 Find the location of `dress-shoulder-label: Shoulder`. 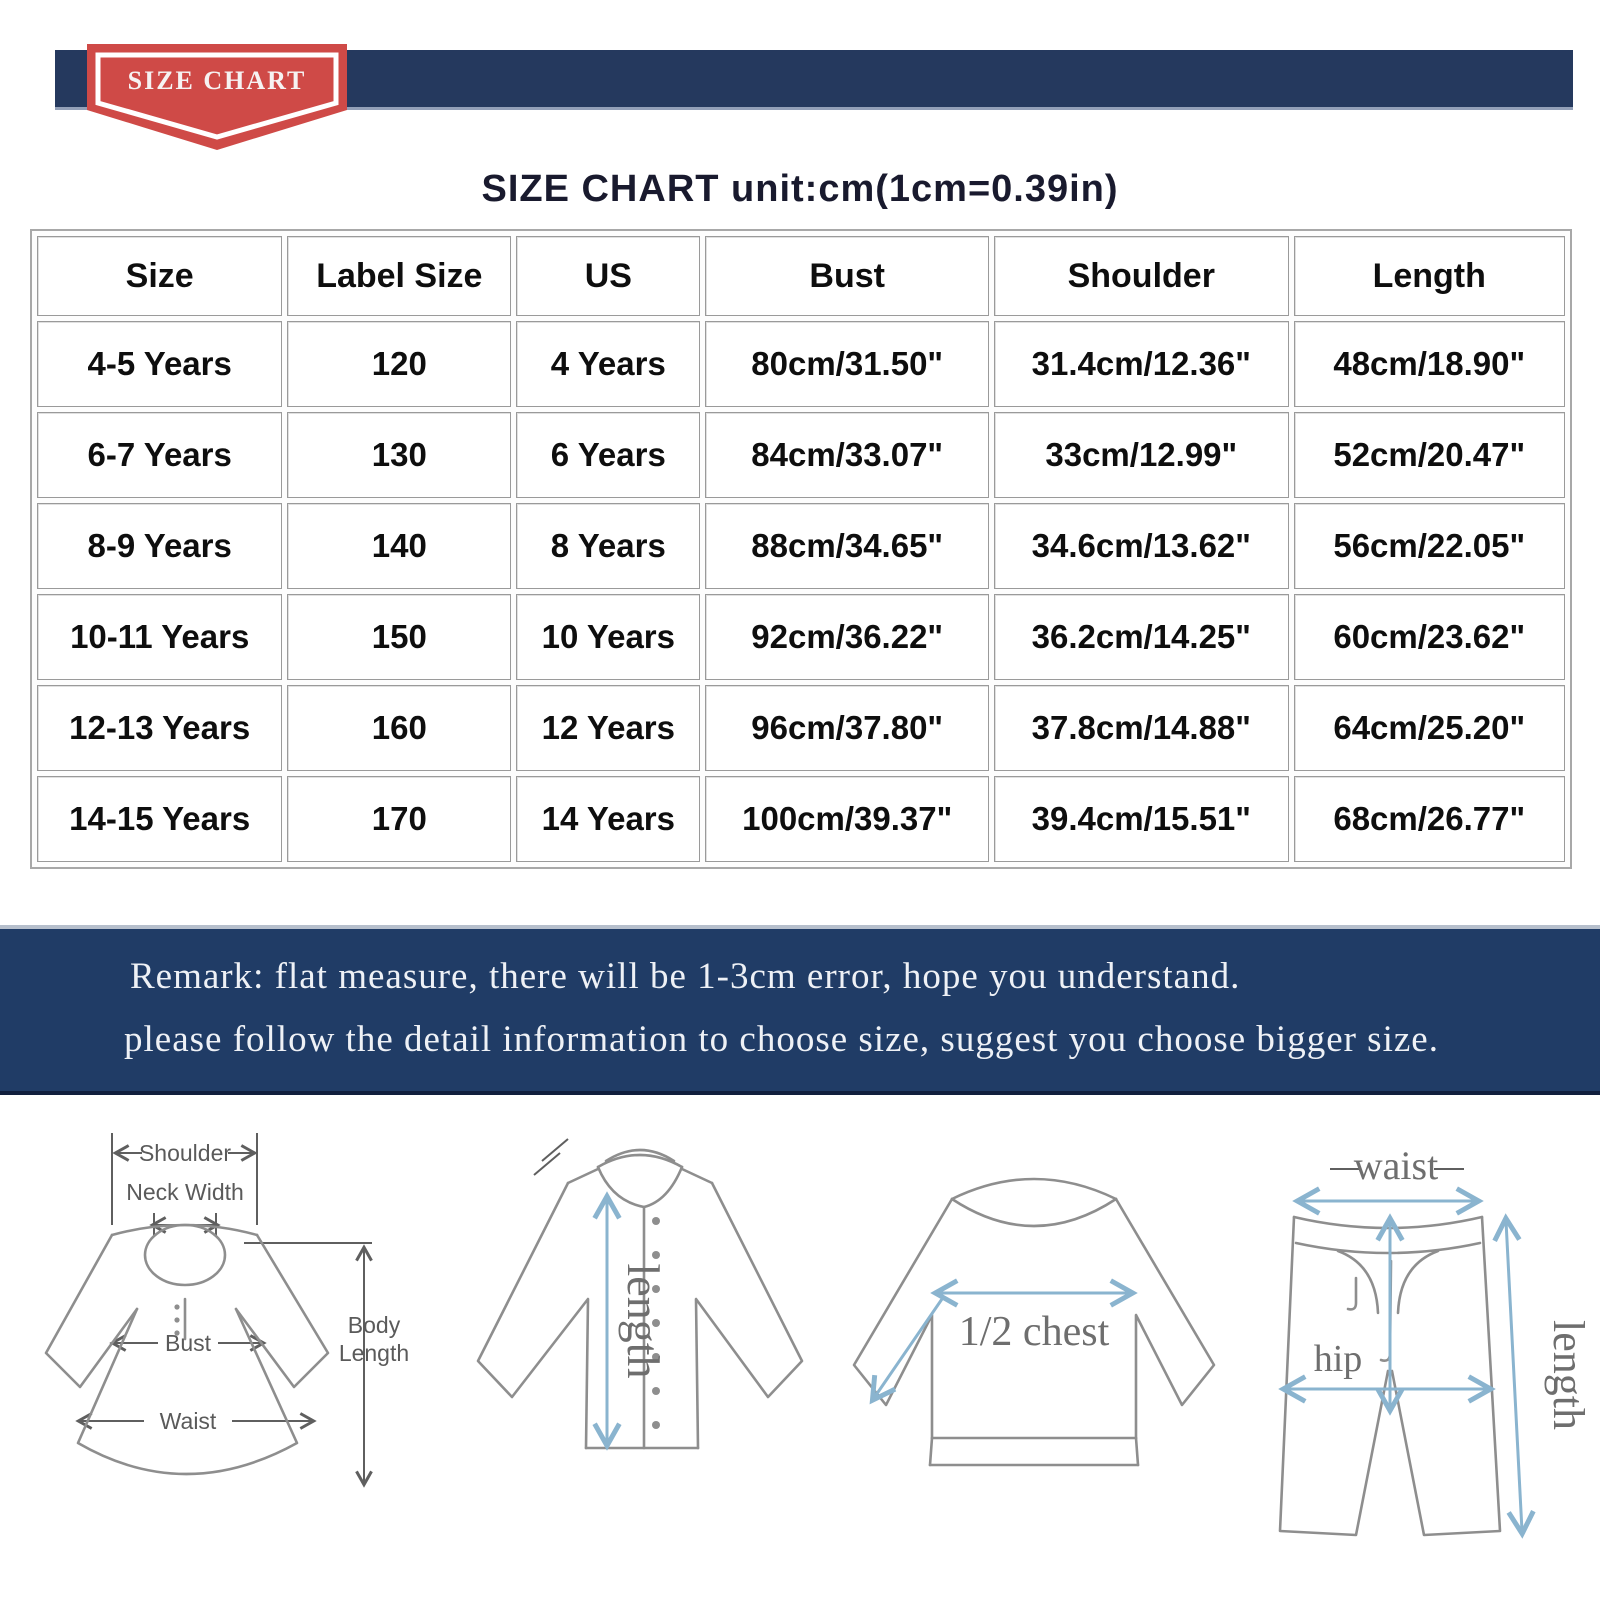

dress-shoulder-label: Shoulder is located at coordinates (185, 1153).